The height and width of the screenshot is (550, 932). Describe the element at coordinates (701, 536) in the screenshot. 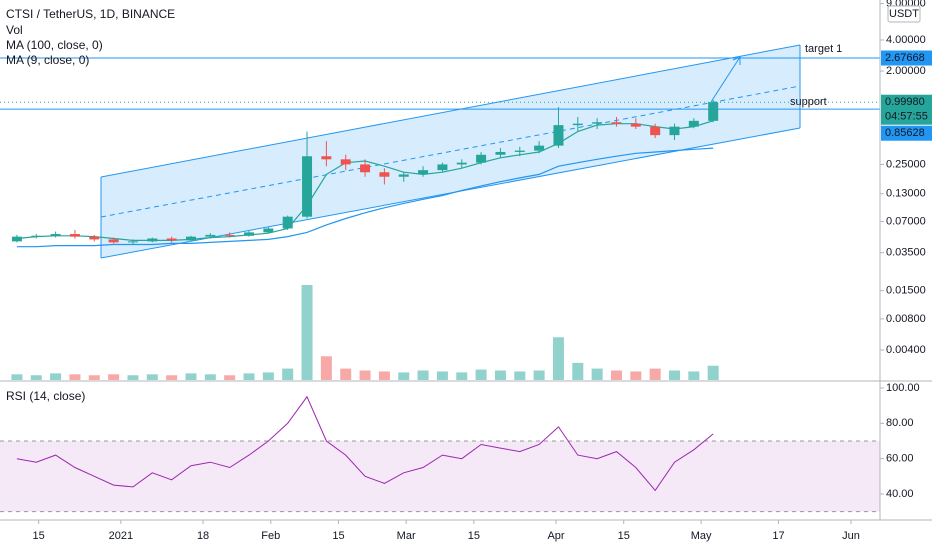

I see `x-tick-label: May` at that location.